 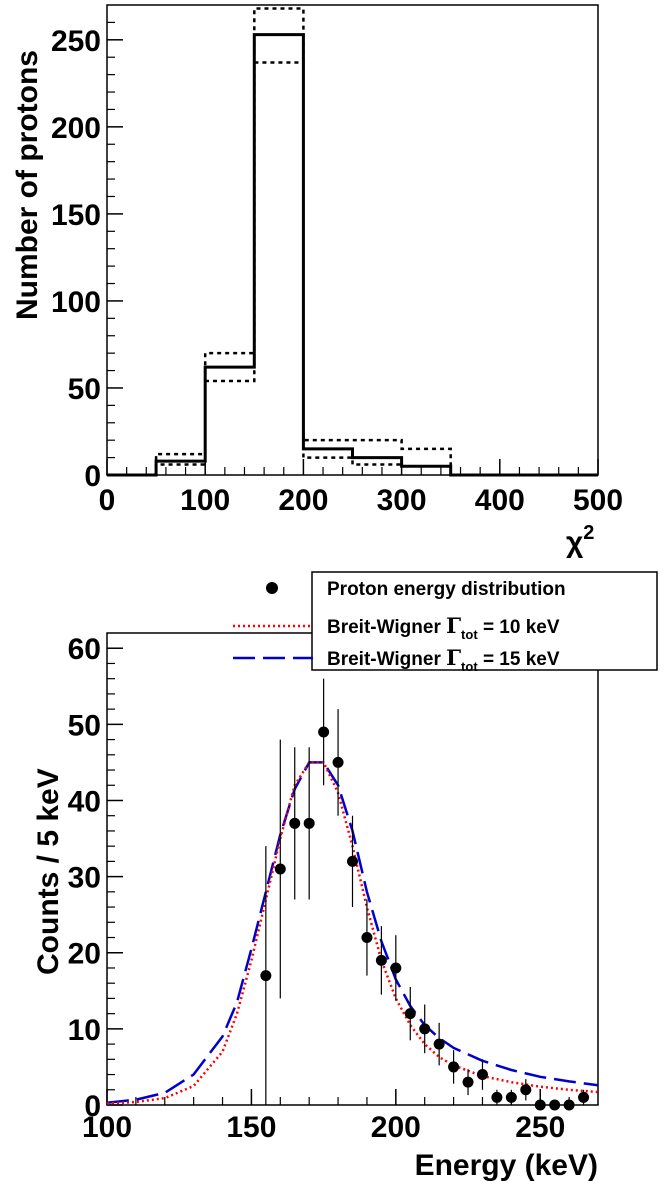 I want to click on legend-label-bw15: Breit-Wigner Γtot = 15 keV, so click(x=443, y=659).